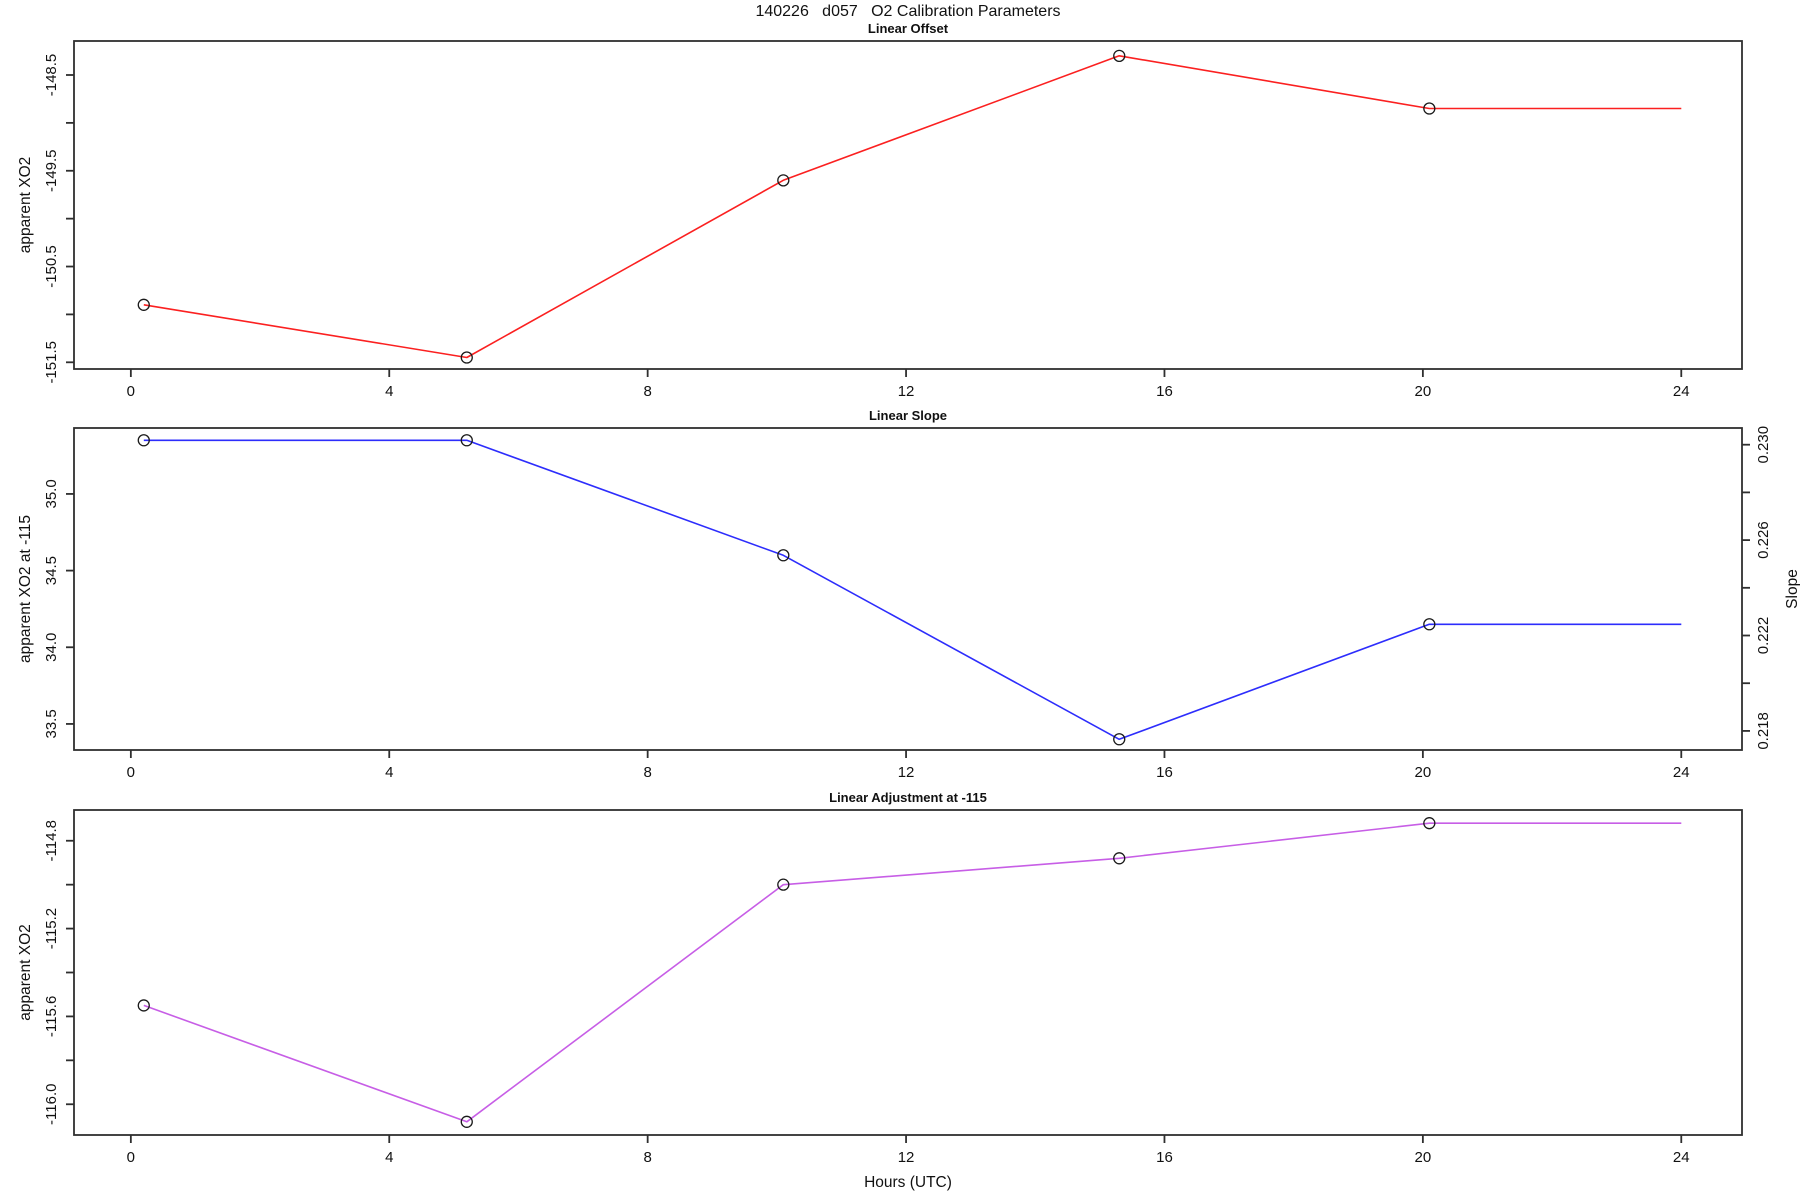  I want to click on y-tick-label: -151.5, so click(51, 362).